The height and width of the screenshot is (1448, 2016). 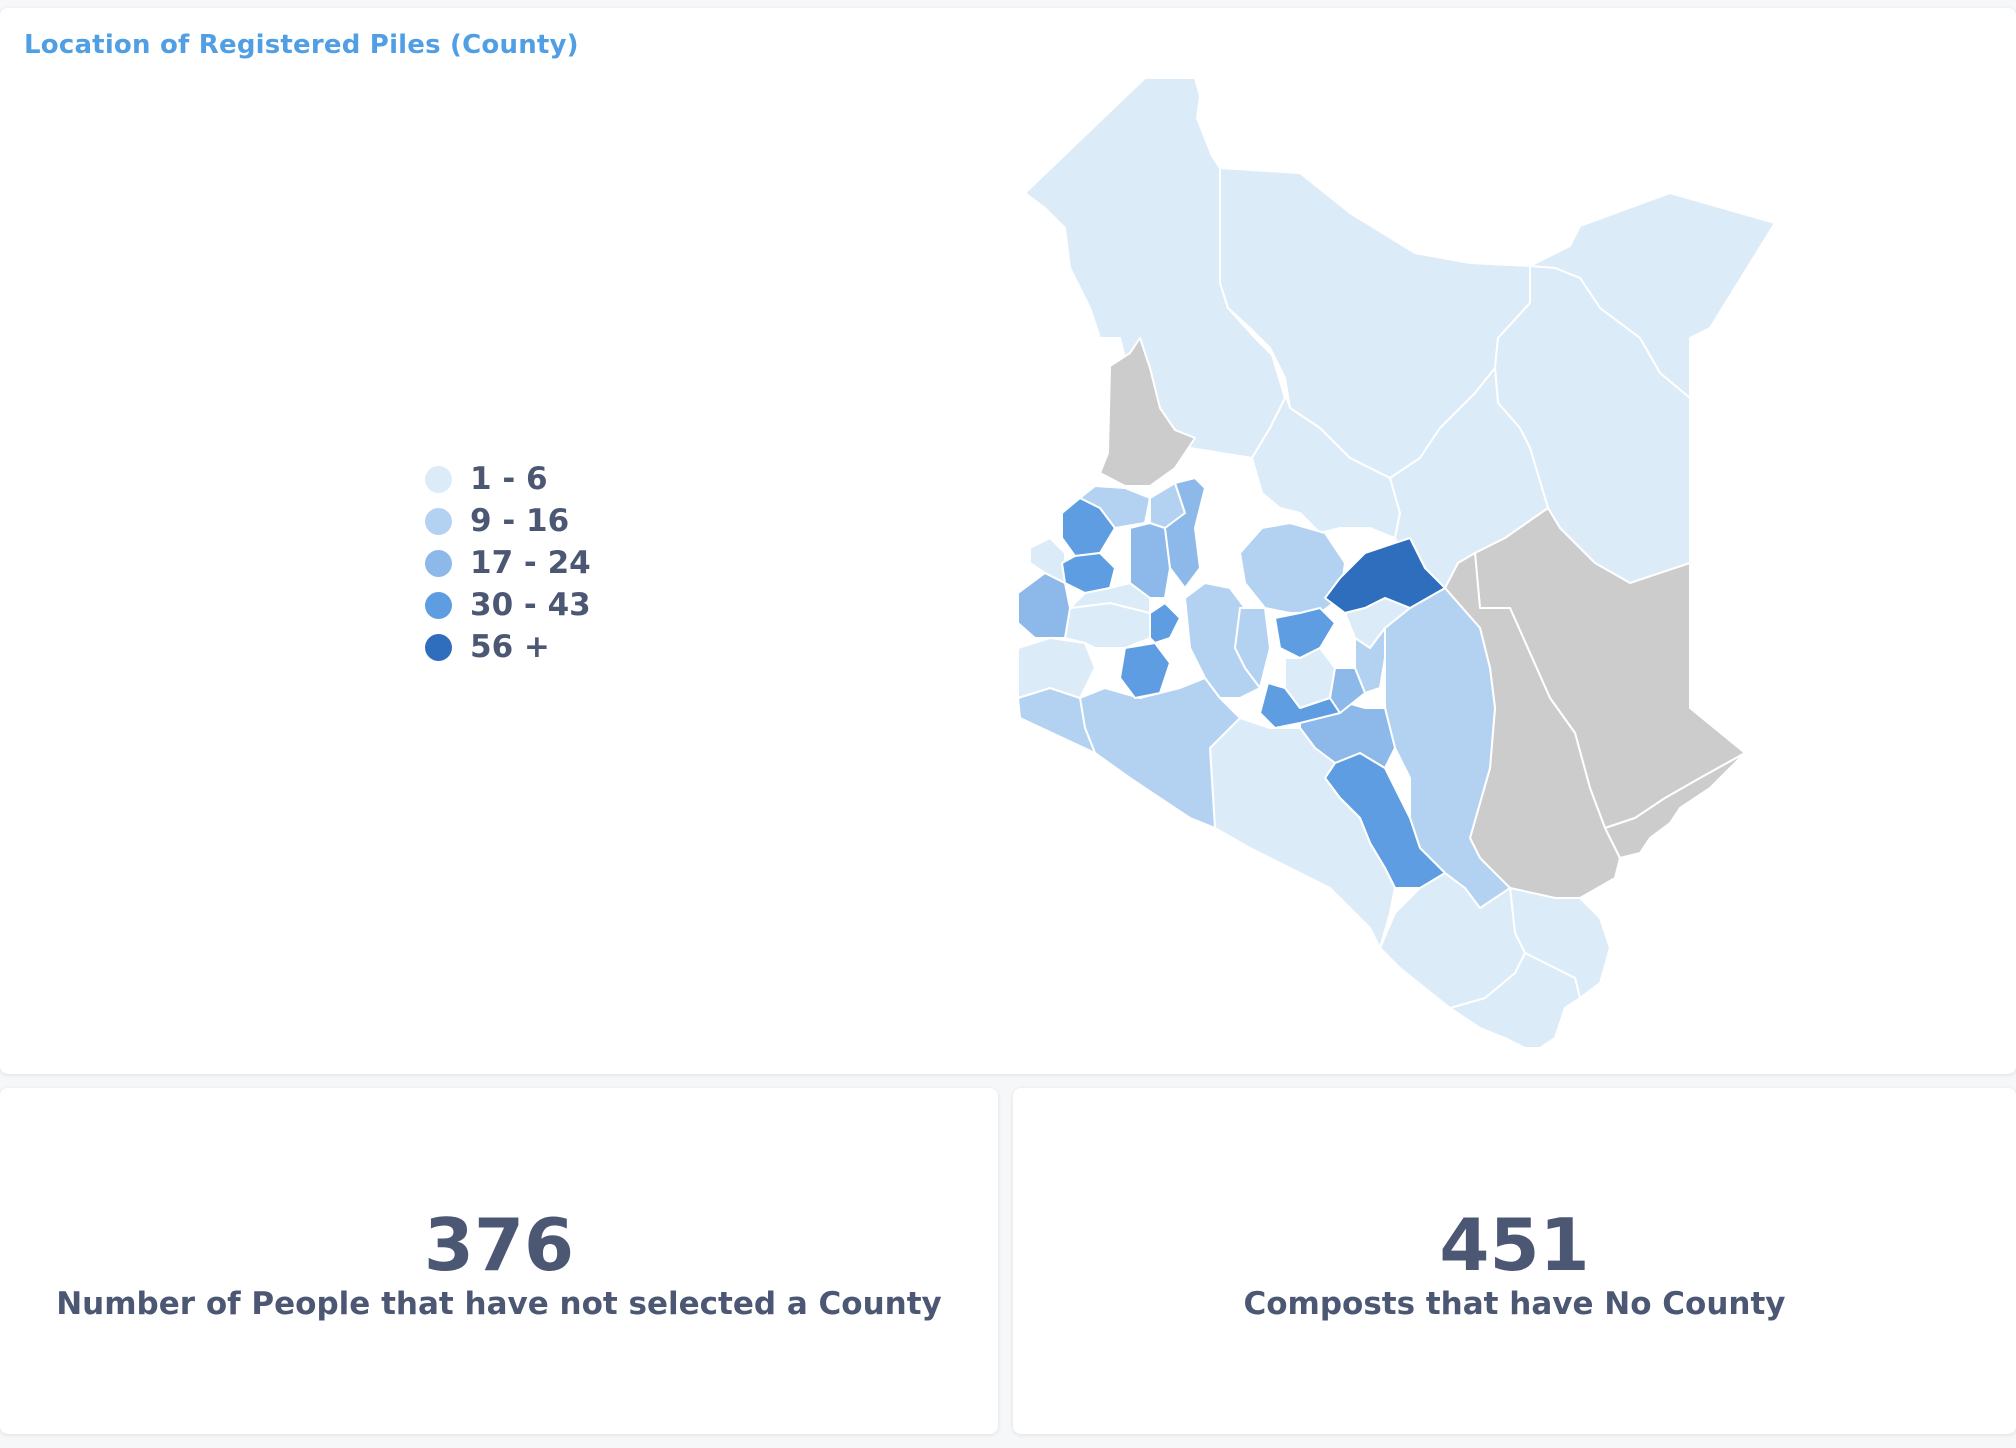 I want to click on legend-item: 17 - 24, so click(x=508, y=563).